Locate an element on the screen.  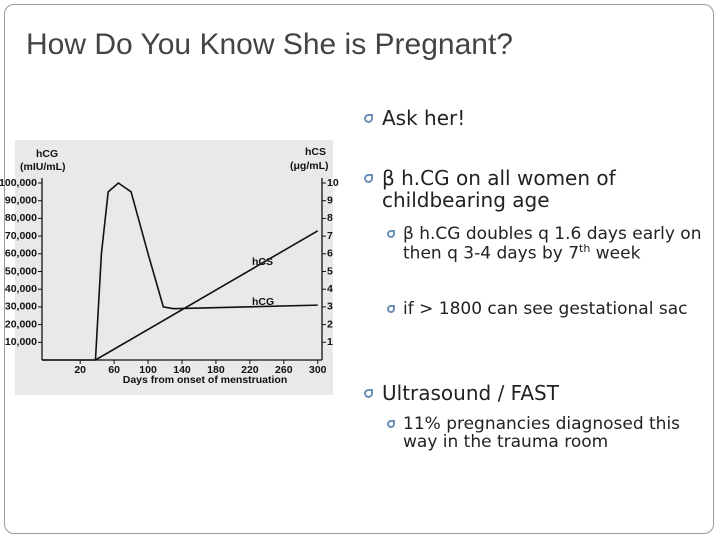
y2-tick-label: 9 is located at coordinates (330, 200).